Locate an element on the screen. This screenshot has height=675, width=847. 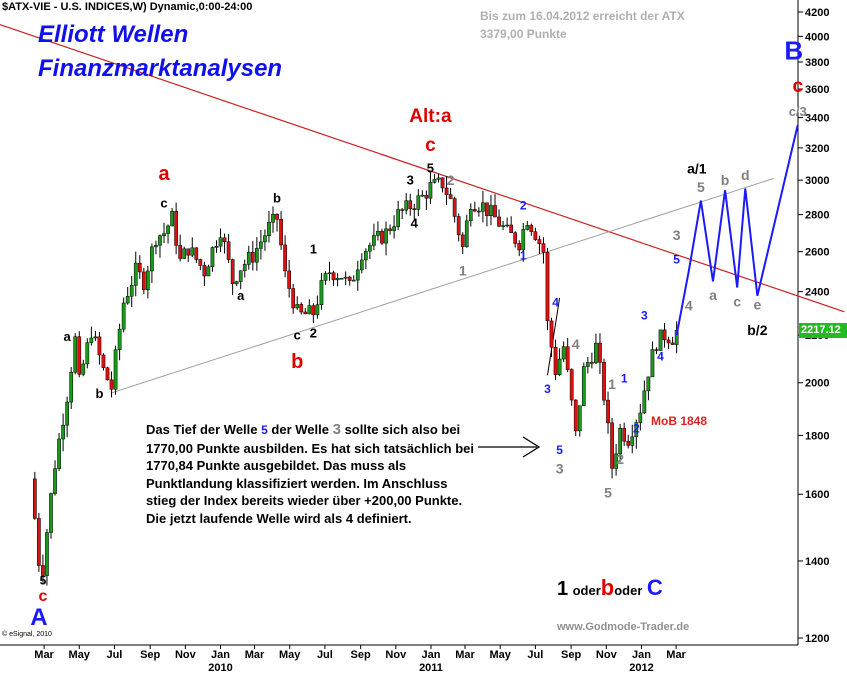
wave-label: 2 is located at coordinates (620, 459).